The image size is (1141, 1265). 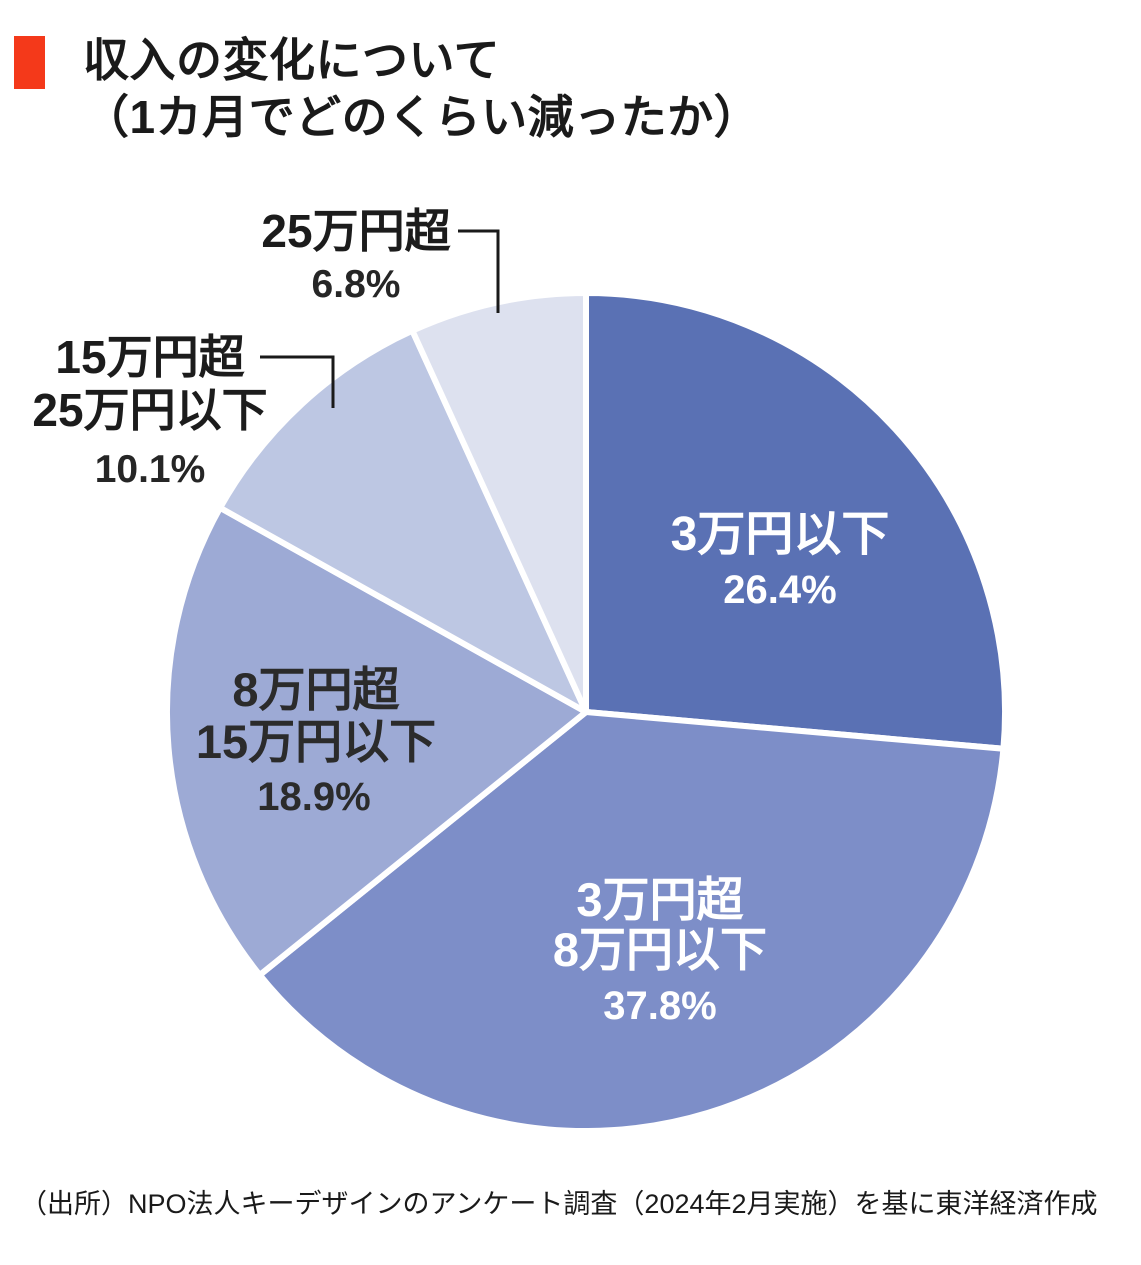 I want to click on chart-title-line2: （1カ月でどのくらい減ったか）, so click(x=422, y=117).